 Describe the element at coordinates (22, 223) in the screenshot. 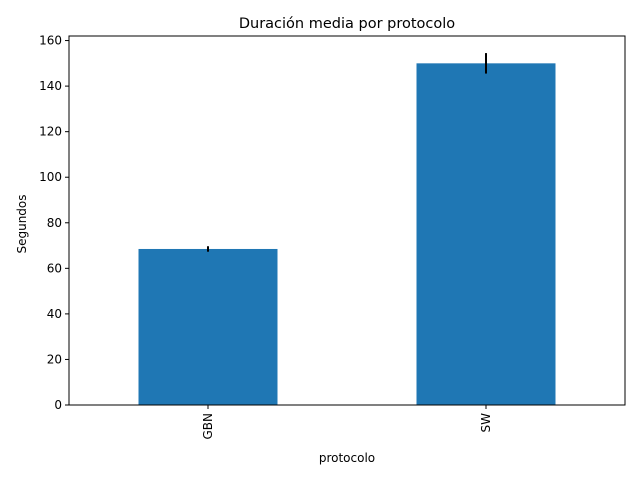

I see `y-axis-label: Segundos` at that location.